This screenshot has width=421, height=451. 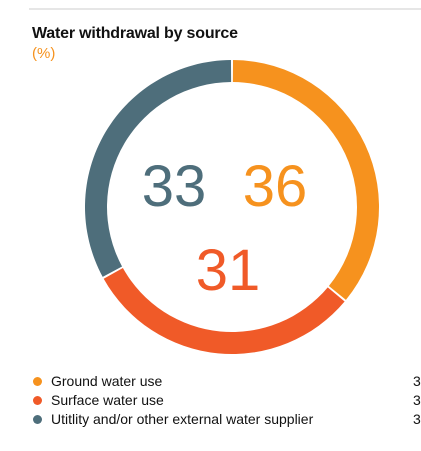 What do you see at coordinates (174, 186) in the screenshot?
I see `slice-value-label-3: 33` at bounding box center [174, 186].